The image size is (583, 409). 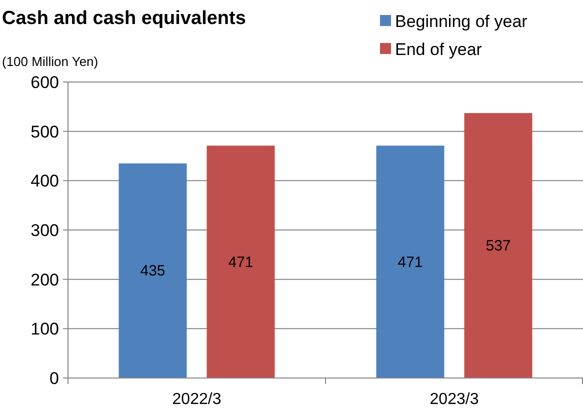 What do you see at coordinates (50, 61) in the screenshot?
I see `y-axis-title: (100 Million Yen)` at bounding box center [50, 61].